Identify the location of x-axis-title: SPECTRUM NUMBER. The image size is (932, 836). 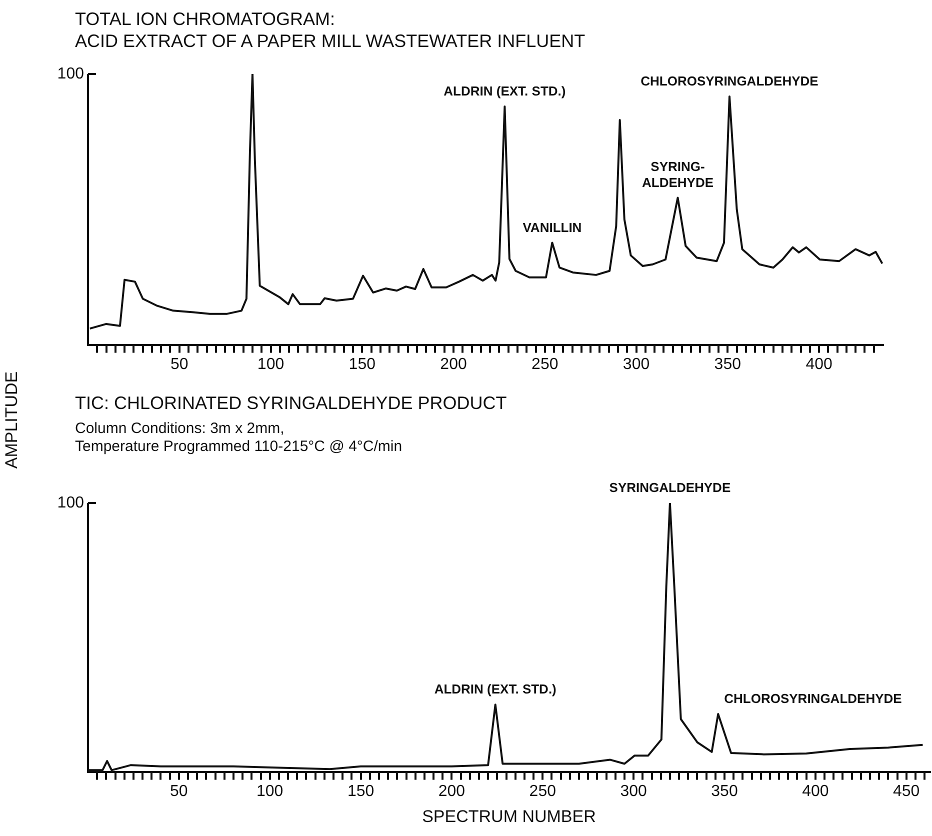
(509, 817).